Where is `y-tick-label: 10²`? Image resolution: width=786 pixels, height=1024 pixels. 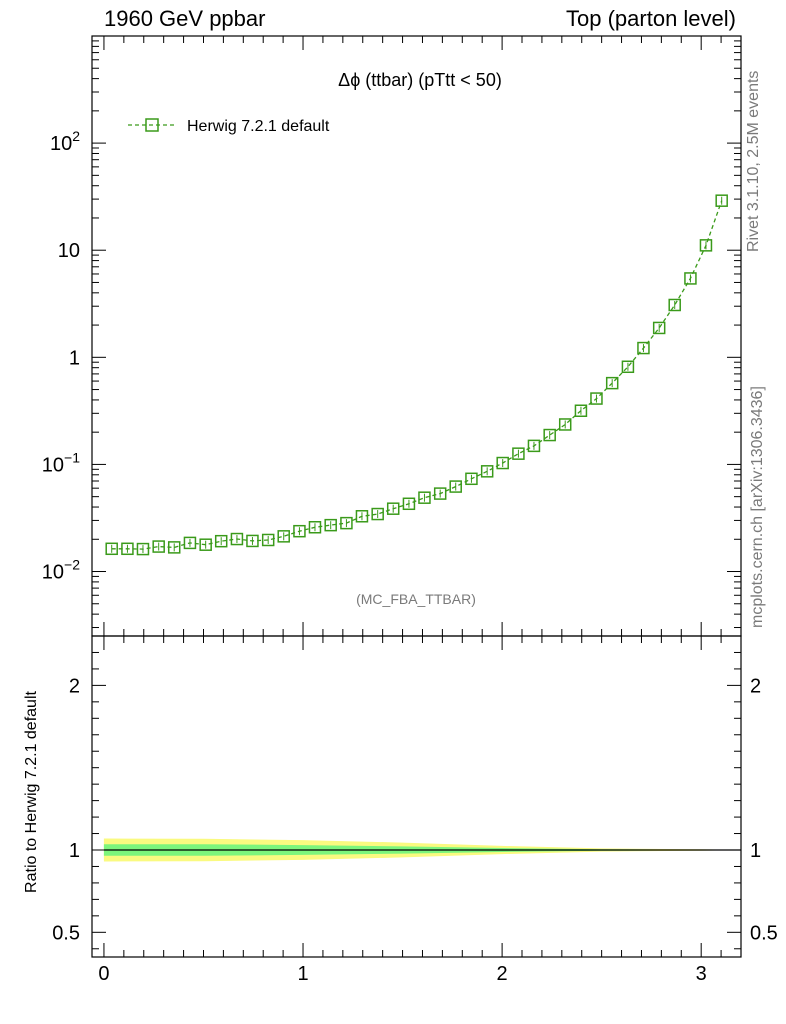
y-tick-label: 10² is located at coordinates (65, 141).